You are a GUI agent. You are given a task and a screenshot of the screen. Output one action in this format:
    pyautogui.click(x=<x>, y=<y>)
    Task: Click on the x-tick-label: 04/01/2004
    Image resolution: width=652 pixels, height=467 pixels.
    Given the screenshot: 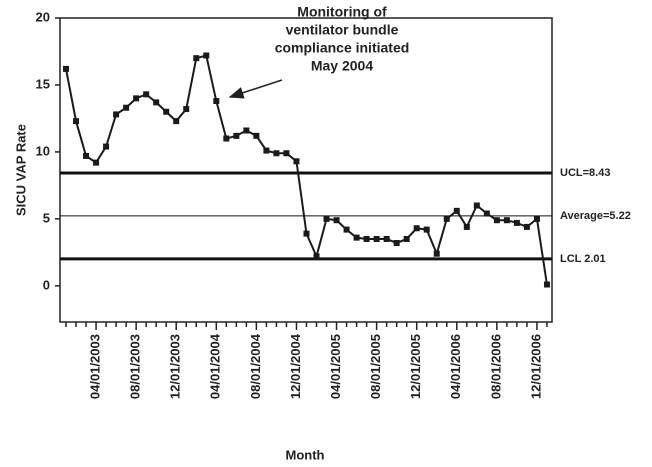 What is the action you would take?
    pyautogui.click(x=215, y=366)
    